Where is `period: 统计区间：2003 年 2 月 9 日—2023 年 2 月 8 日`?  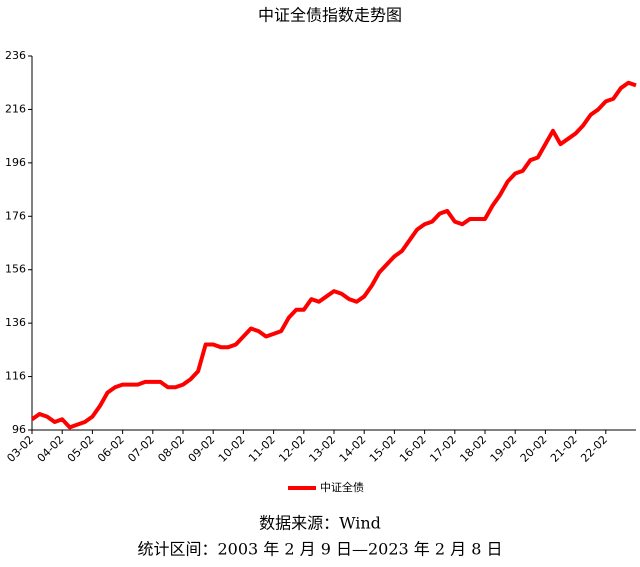 period: 统计区间：2003 年 2 月 9 日—2023 年 2 月 8 日 is located at coordinates (319, 549).